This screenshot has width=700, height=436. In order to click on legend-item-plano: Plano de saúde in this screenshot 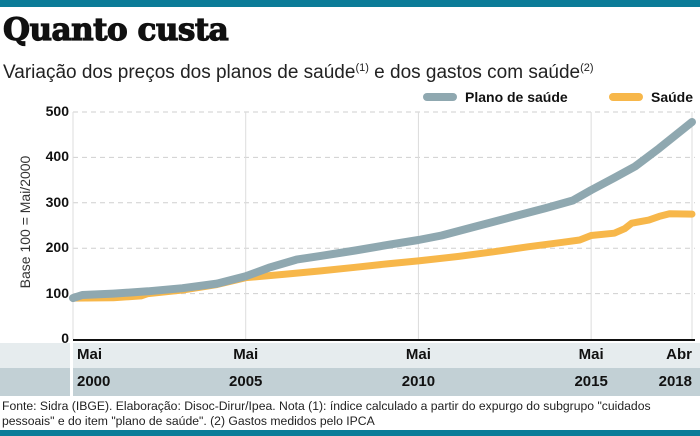, I will do `click(495, 97)`.